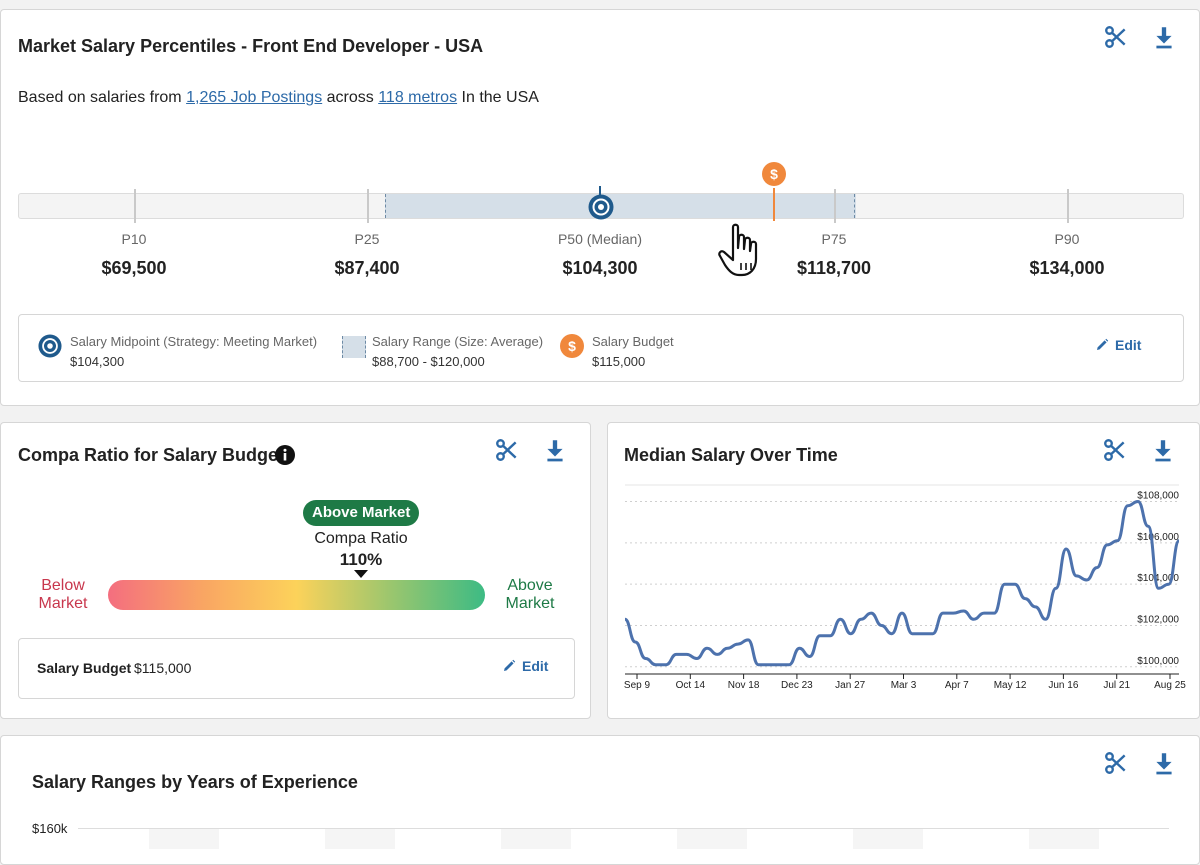 The width and height of the screenshot is (1200, 865). Describe the element at coordinates (1010, 685) in the screenshot. I see `x-tick-label: May 12` at that location.